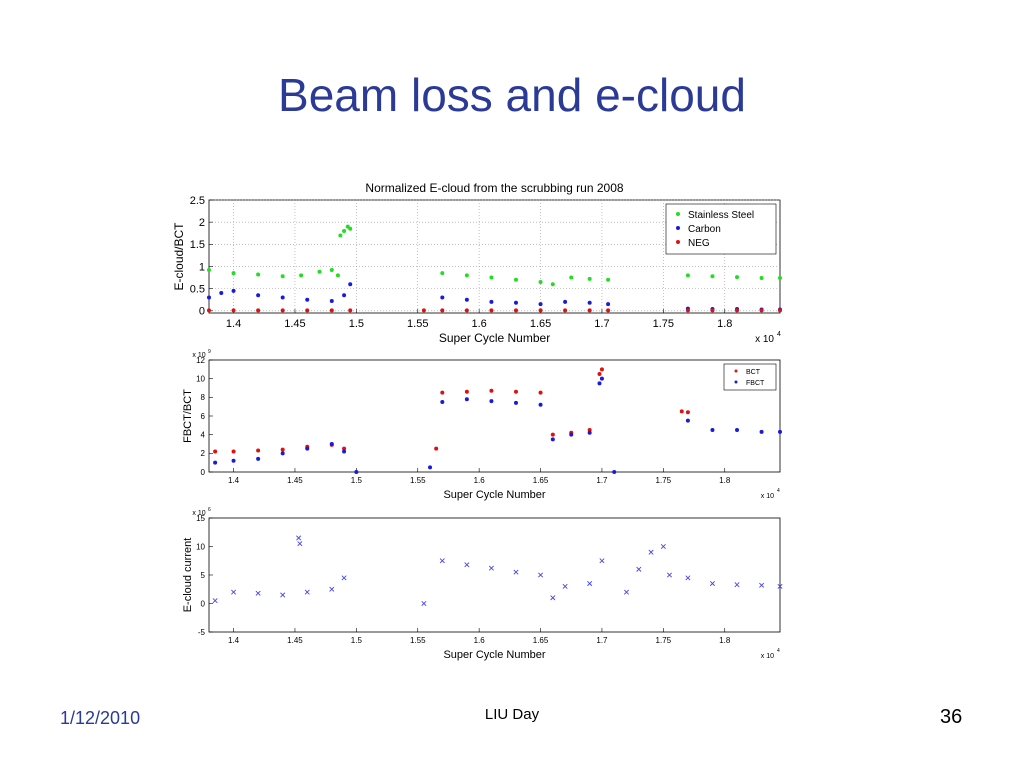 This screenshot has height=768, width=1024. What do you see at coordinates (755, 383) in the screenshot?
I see `legend-label: FBCT` at bounding box center [755, 383].